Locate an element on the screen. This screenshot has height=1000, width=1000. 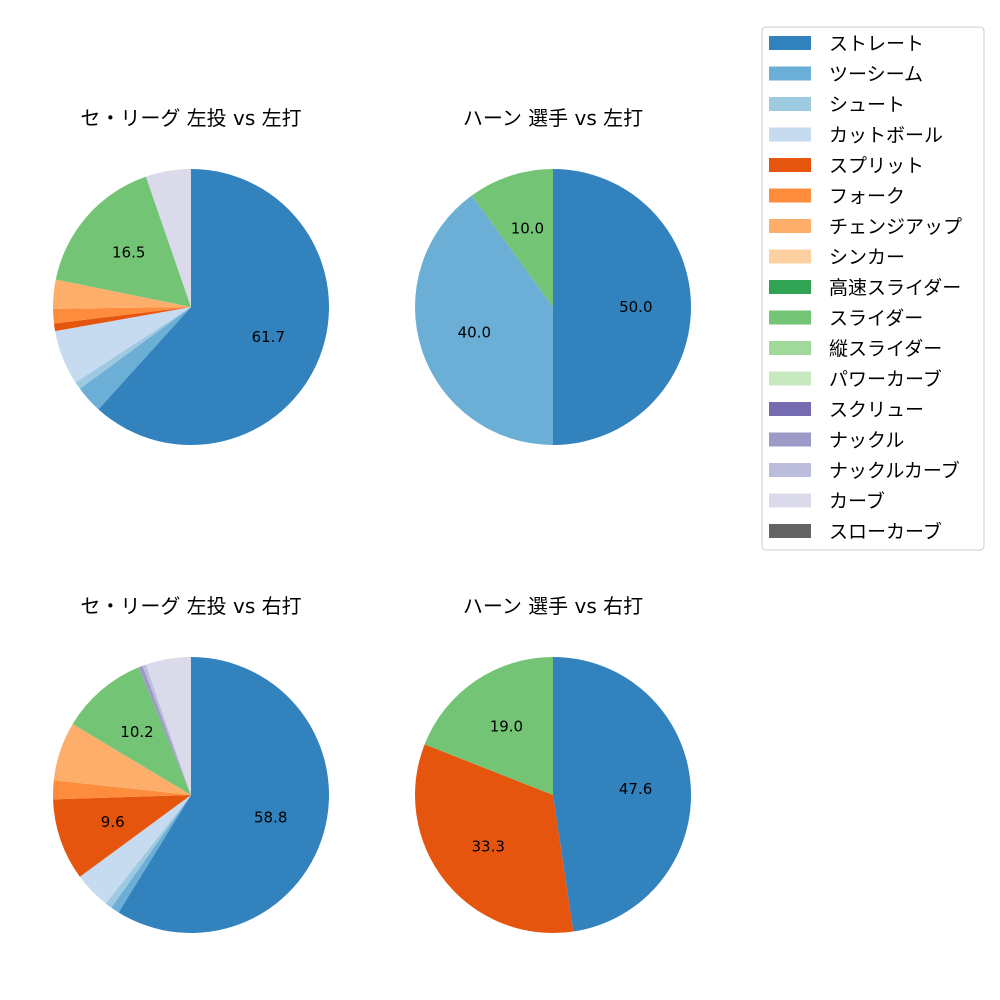
legend-frame is located at coordinates (873, 288).